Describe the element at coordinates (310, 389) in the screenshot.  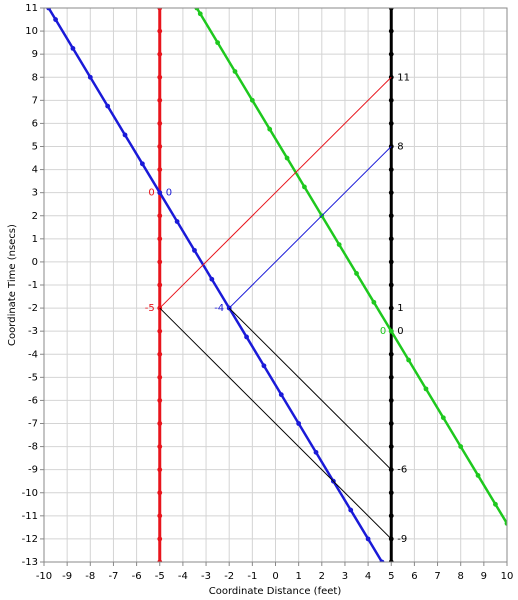
I see `worldline` at that location.